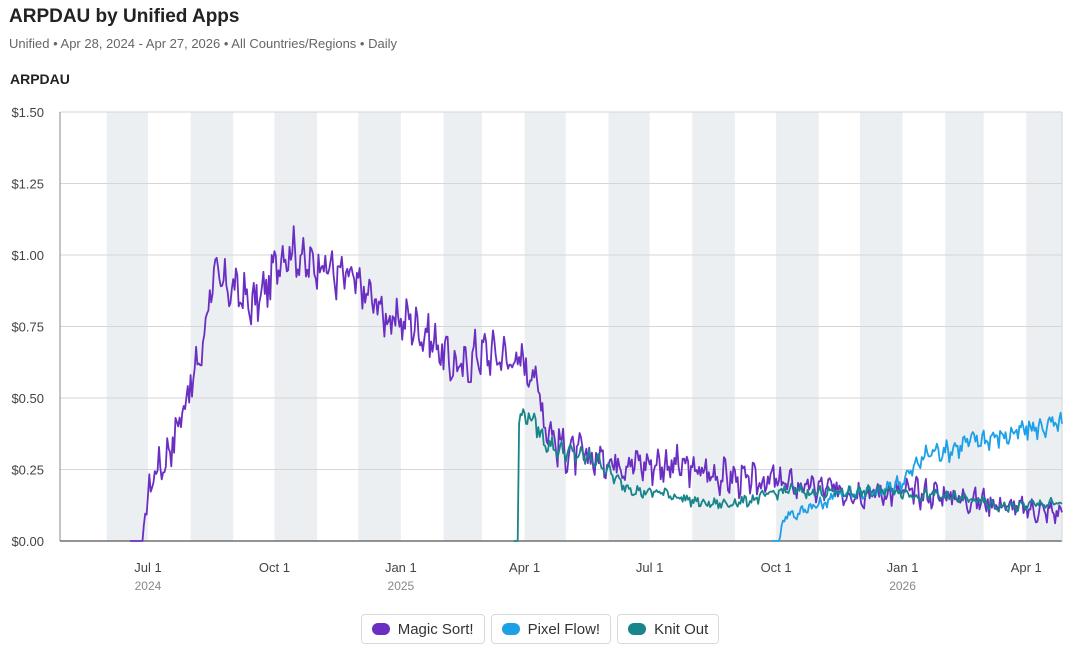 This screenshot has height=648, width=1080. I want to click on y-tick-label: $0.50, so click(27, 398).